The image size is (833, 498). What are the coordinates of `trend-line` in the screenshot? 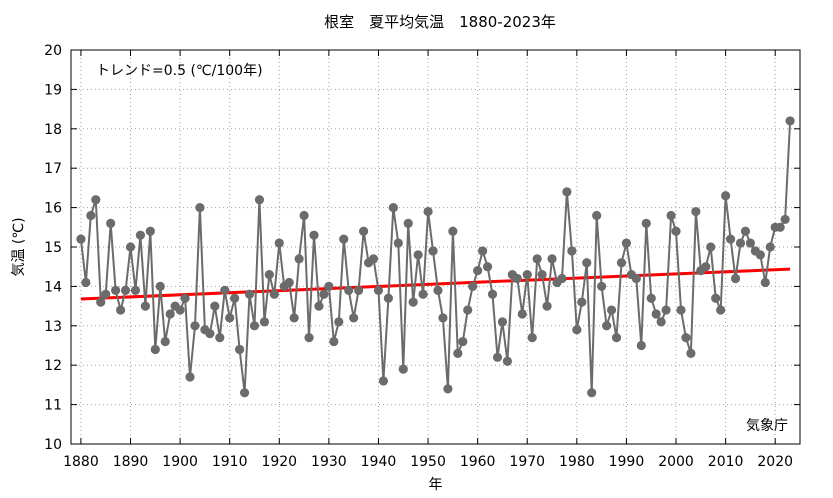 It's located at (435, 284).